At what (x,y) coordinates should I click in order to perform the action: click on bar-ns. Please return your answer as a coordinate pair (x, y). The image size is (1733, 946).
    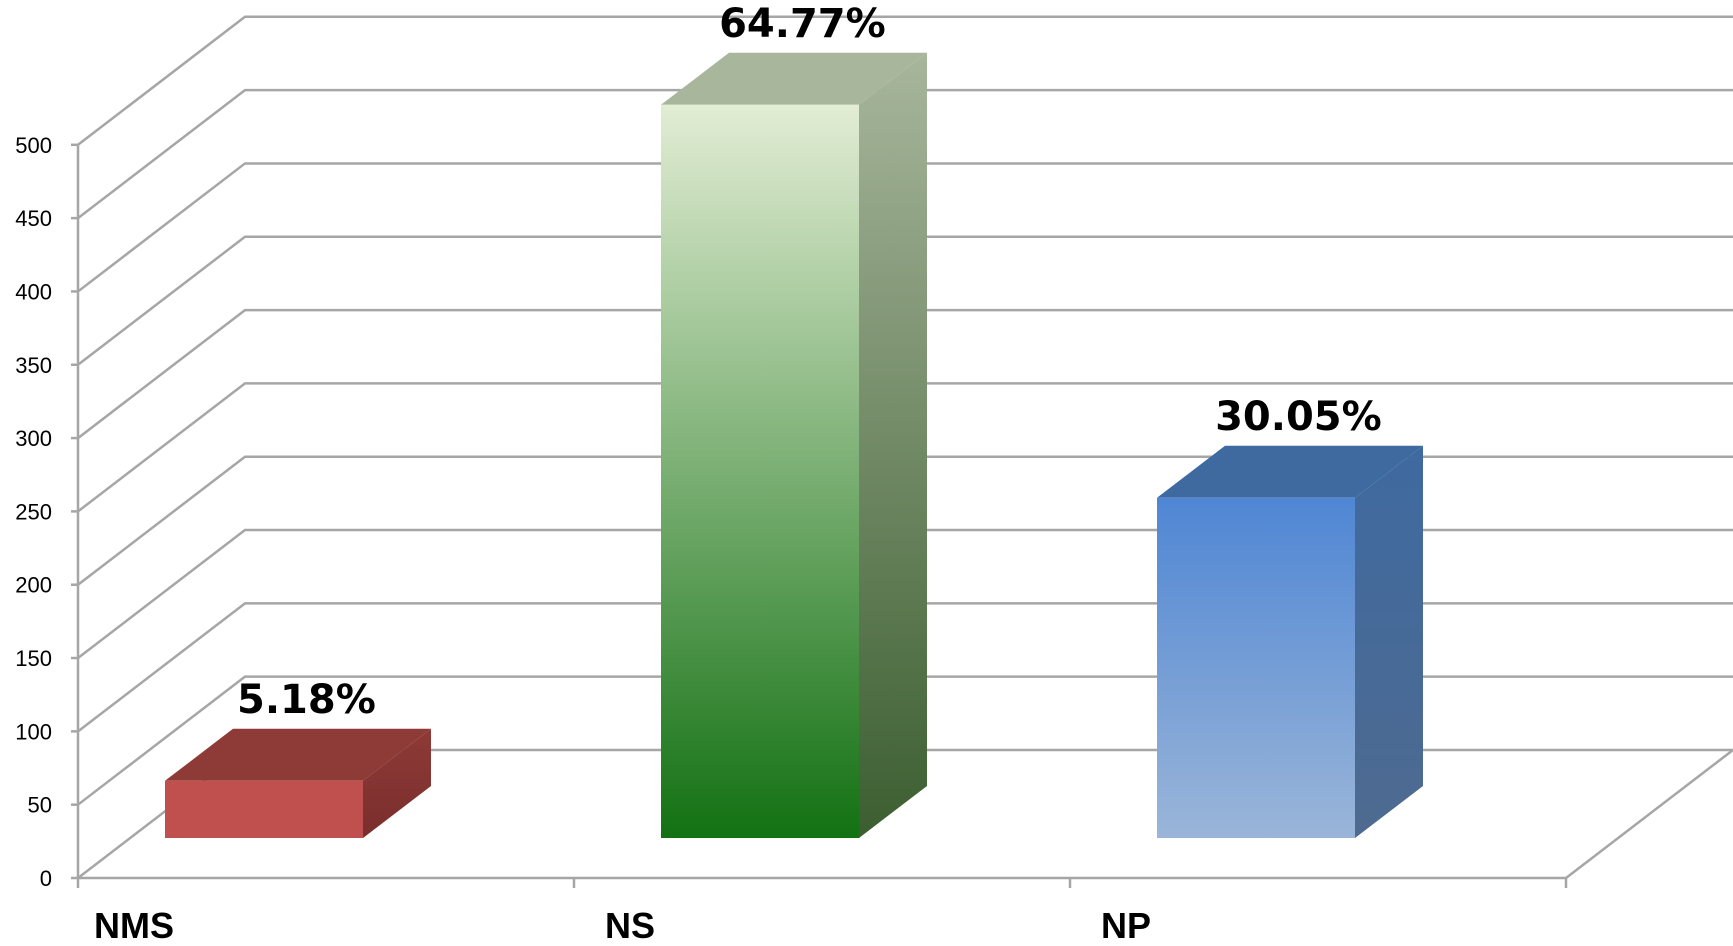
    Looking at the image, I should click on (794, 445).